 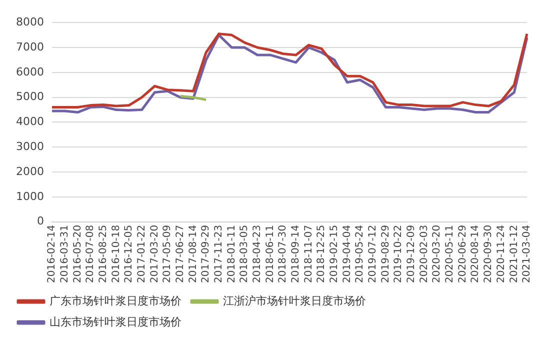 I want to click on x-tick-label: 2020-03-20, so click(x=437, y=254).